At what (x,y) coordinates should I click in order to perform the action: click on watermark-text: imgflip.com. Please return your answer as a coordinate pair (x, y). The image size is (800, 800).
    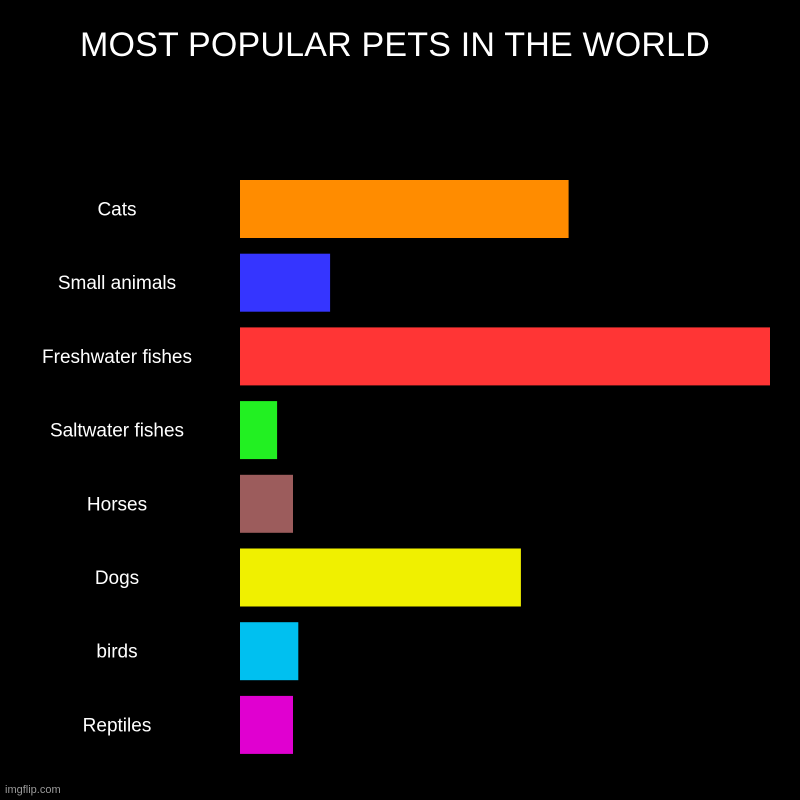
    Looking at the image, I should click on (33, 790).